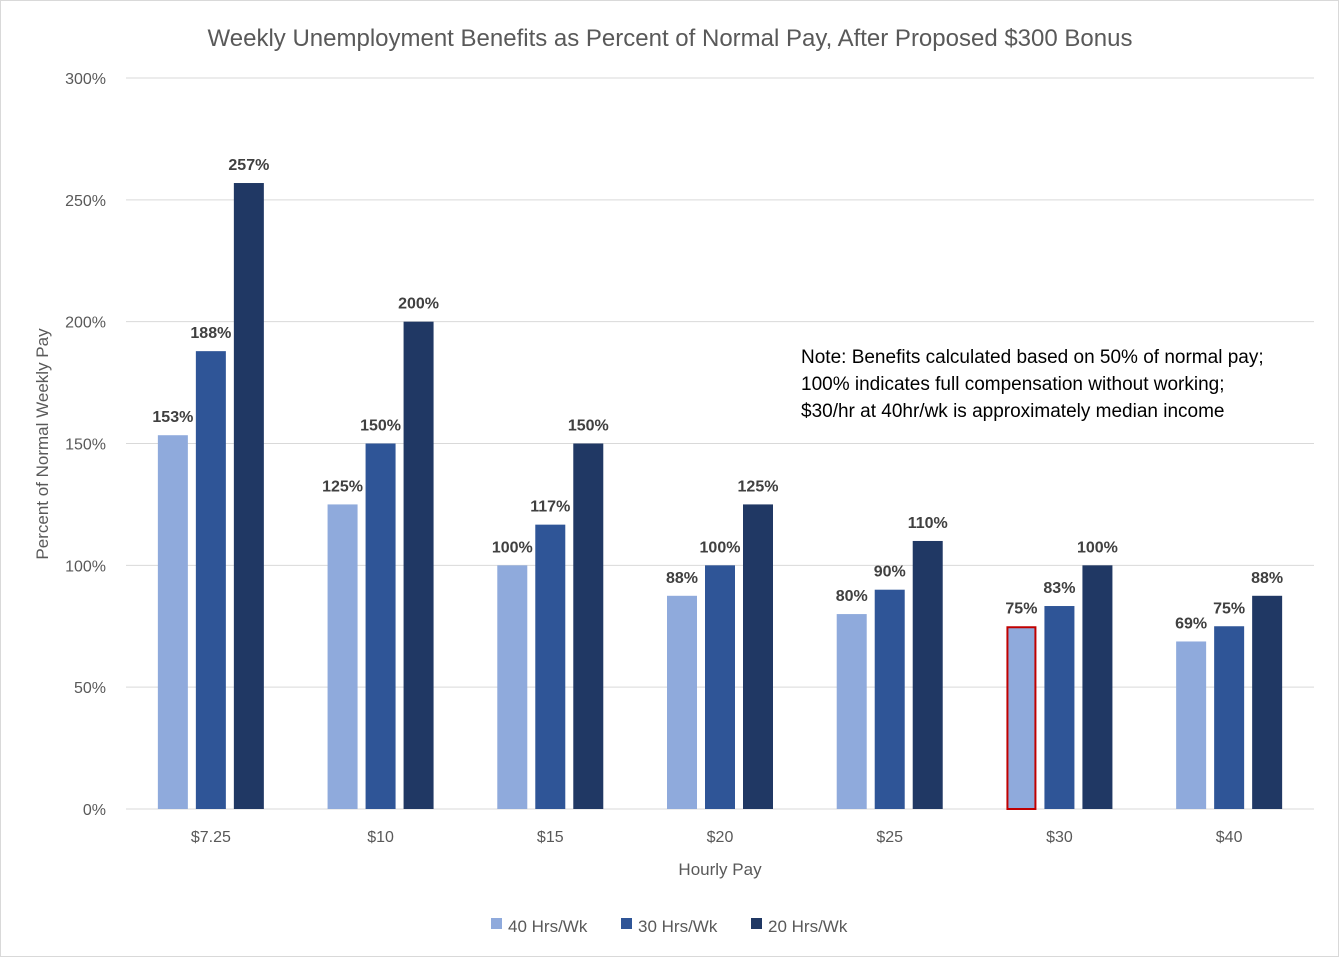 This screenshot has width=1339, height=957. Describe the element at coordinates (1229, 837) in the screenshot. I see `x-tick-label: $40` at that location.